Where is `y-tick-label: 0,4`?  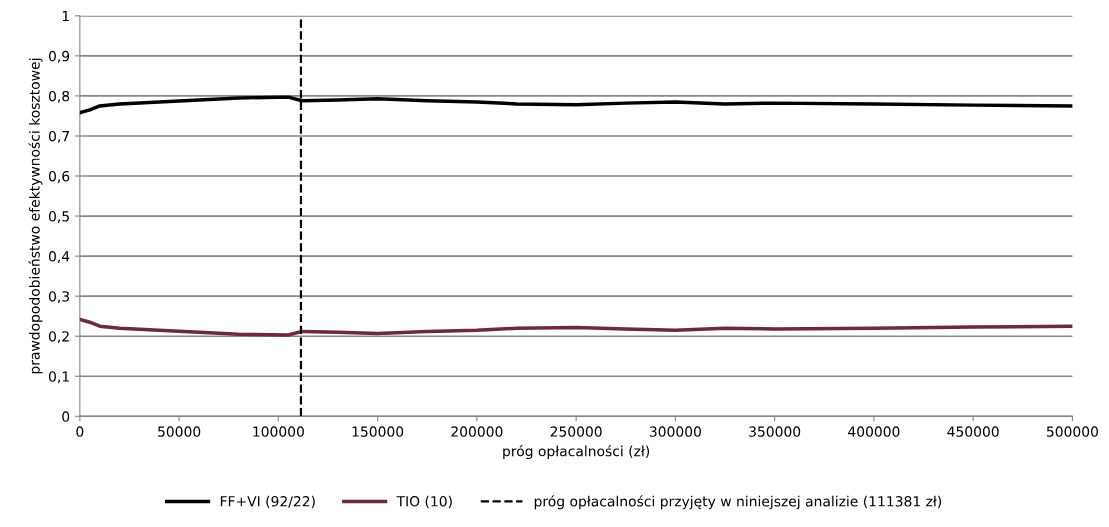 y-tick-label: 0,4 is located at coordinates (59, 257).